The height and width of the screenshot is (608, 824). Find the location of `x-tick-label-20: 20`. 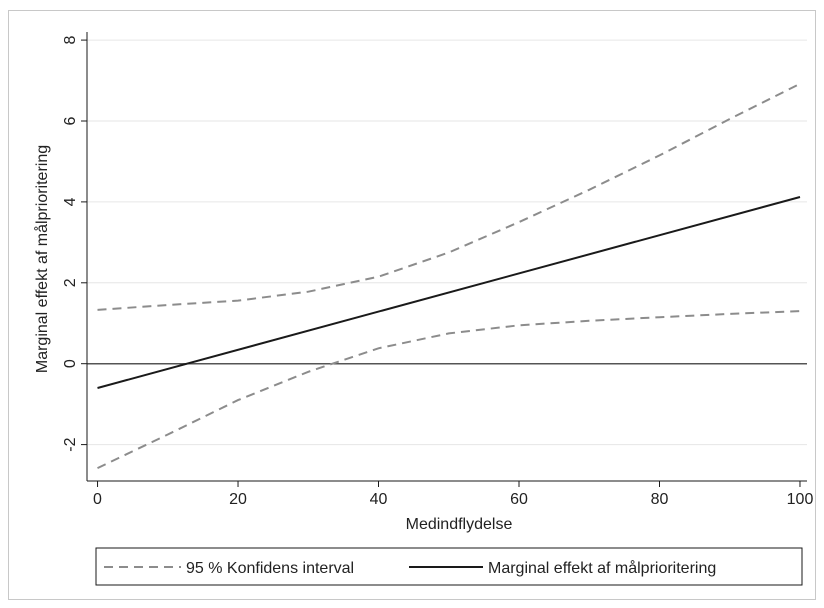

x-tick-label-20: 20 is located at coordinates (238, 499).